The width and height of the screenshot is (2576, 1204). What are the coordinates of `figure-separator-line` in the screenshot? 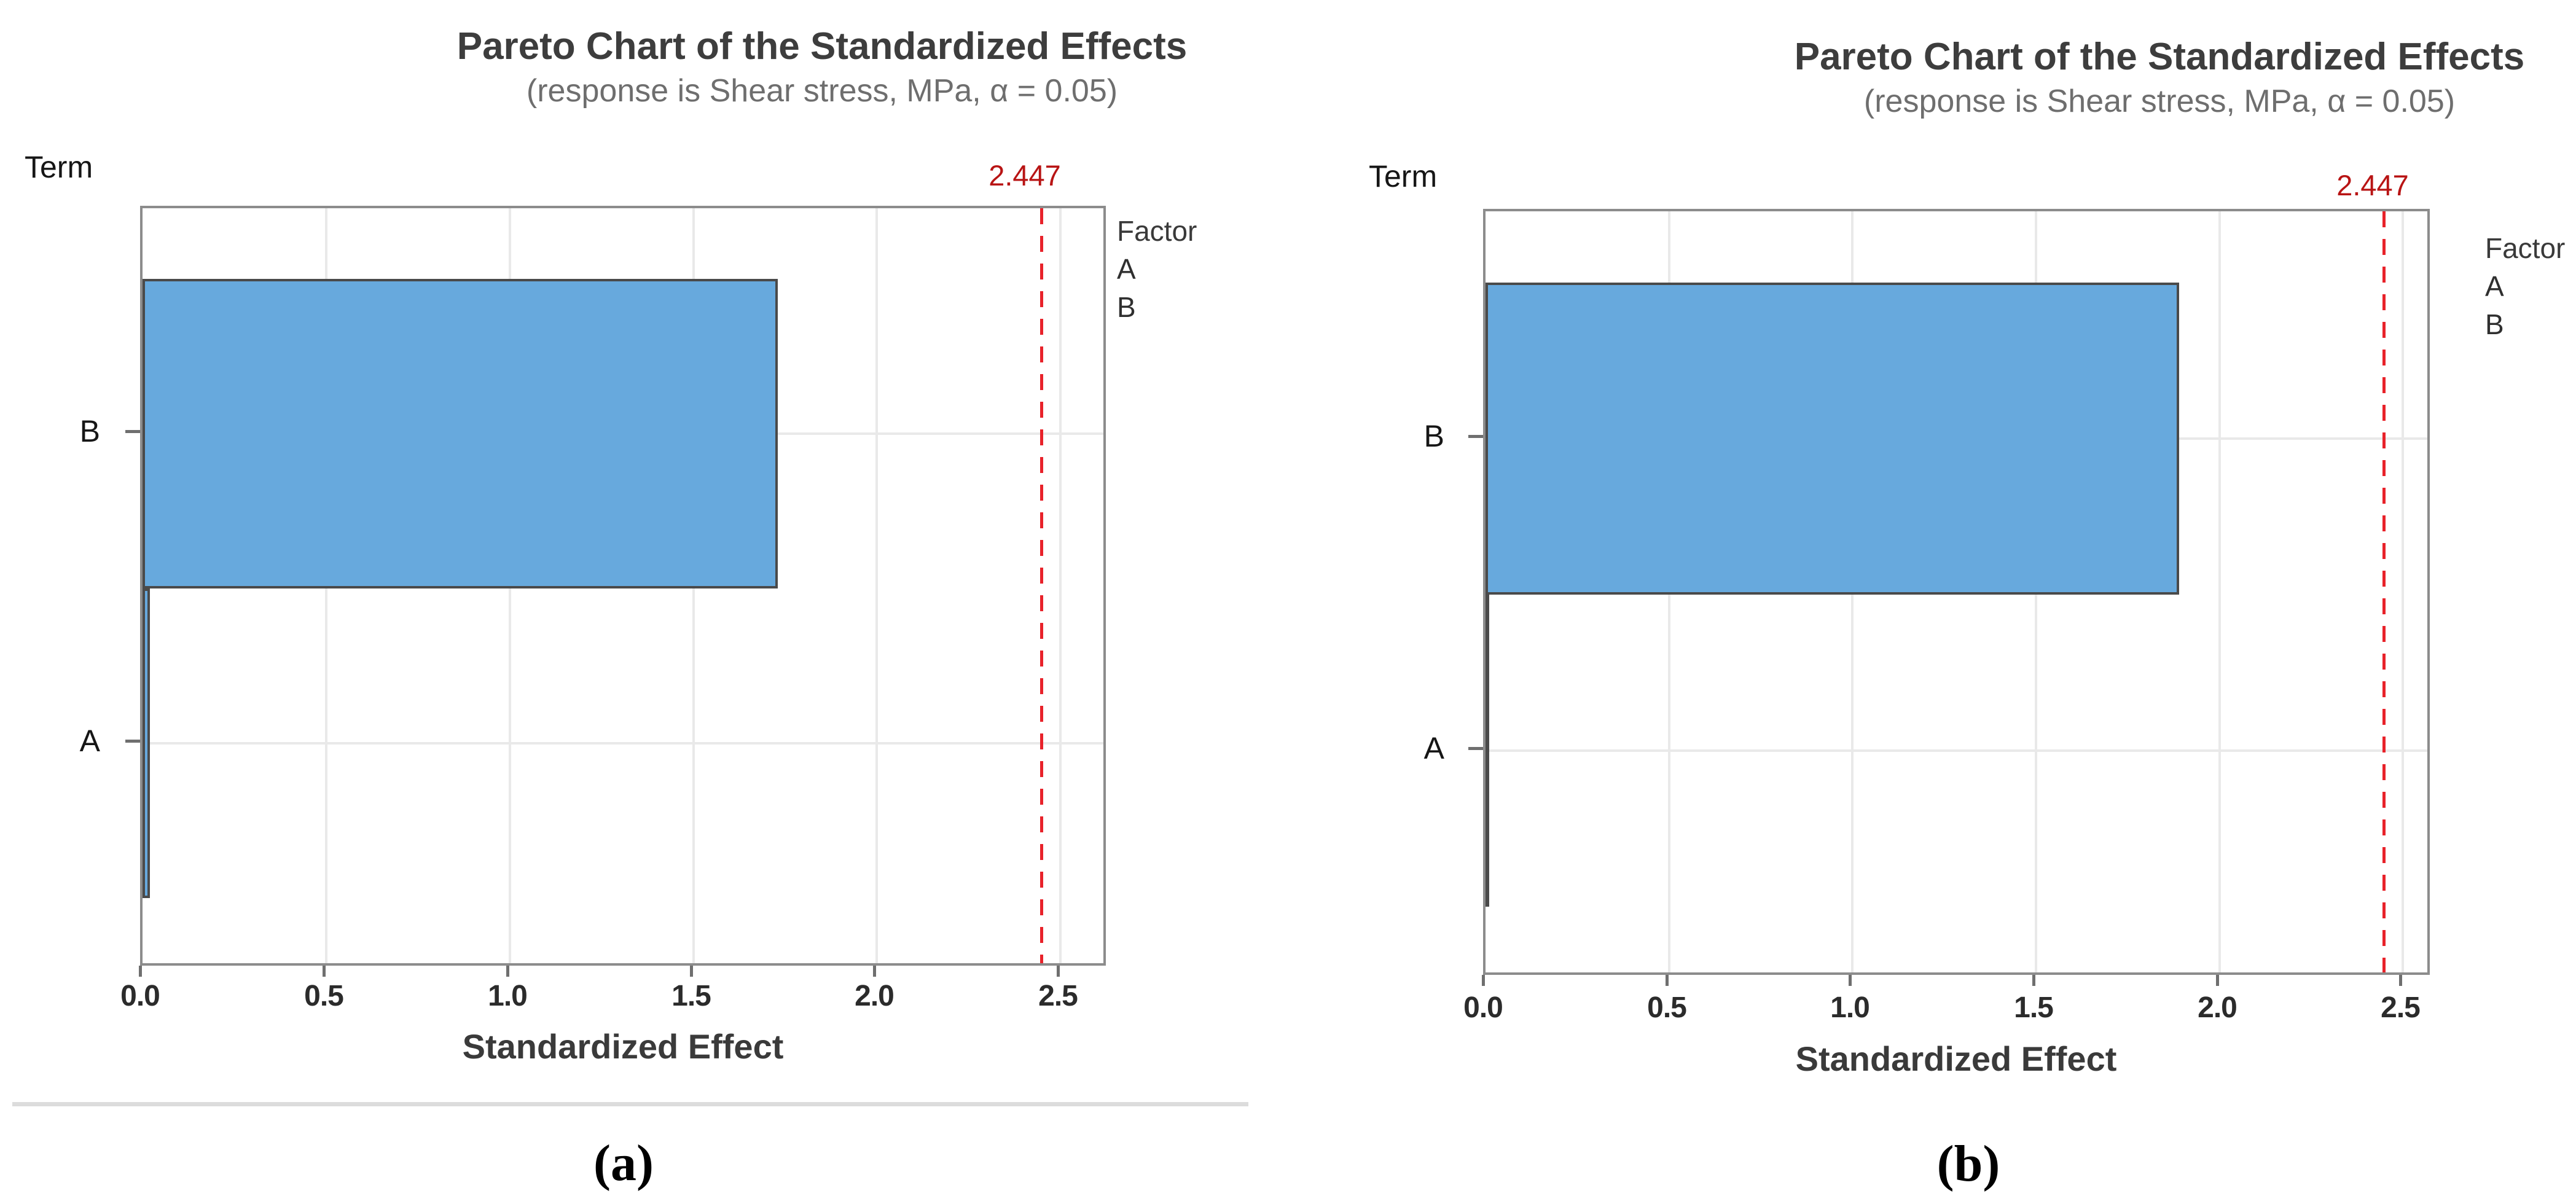 It's located at (630, 1104).